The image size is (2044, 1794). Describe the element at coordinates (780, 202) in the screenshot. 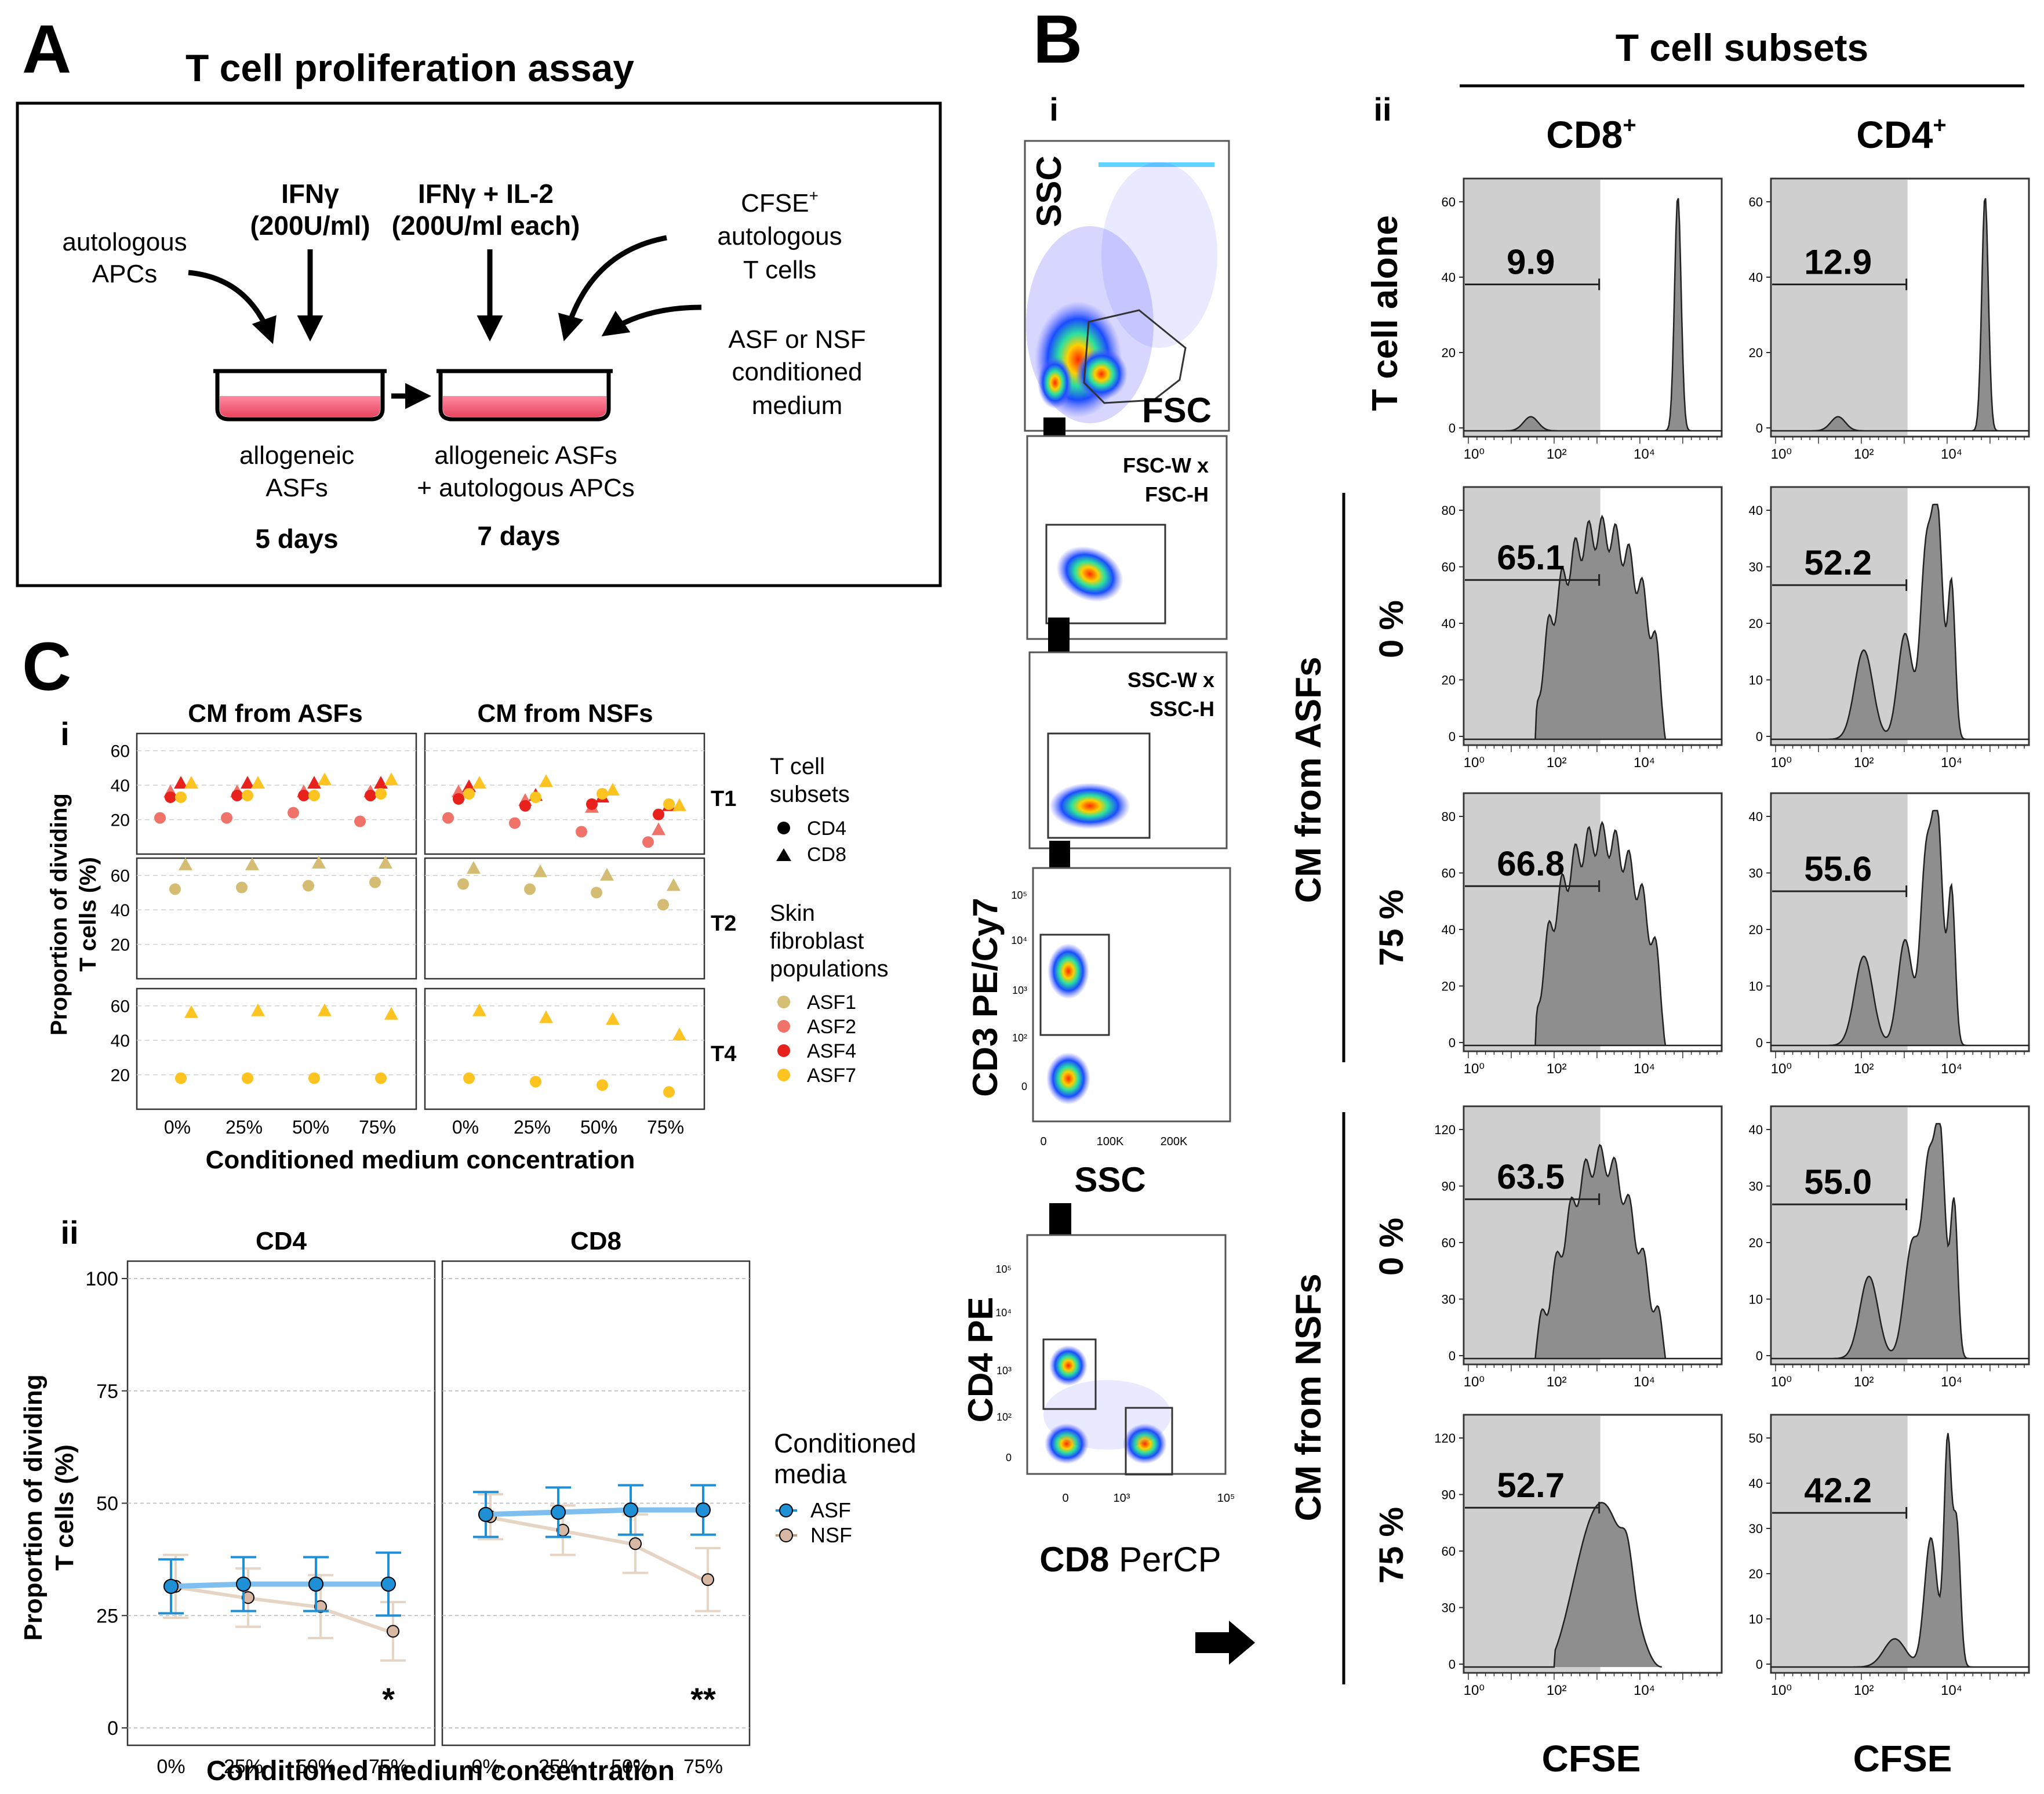

I see `cfse-label: CFSE+` at that location.